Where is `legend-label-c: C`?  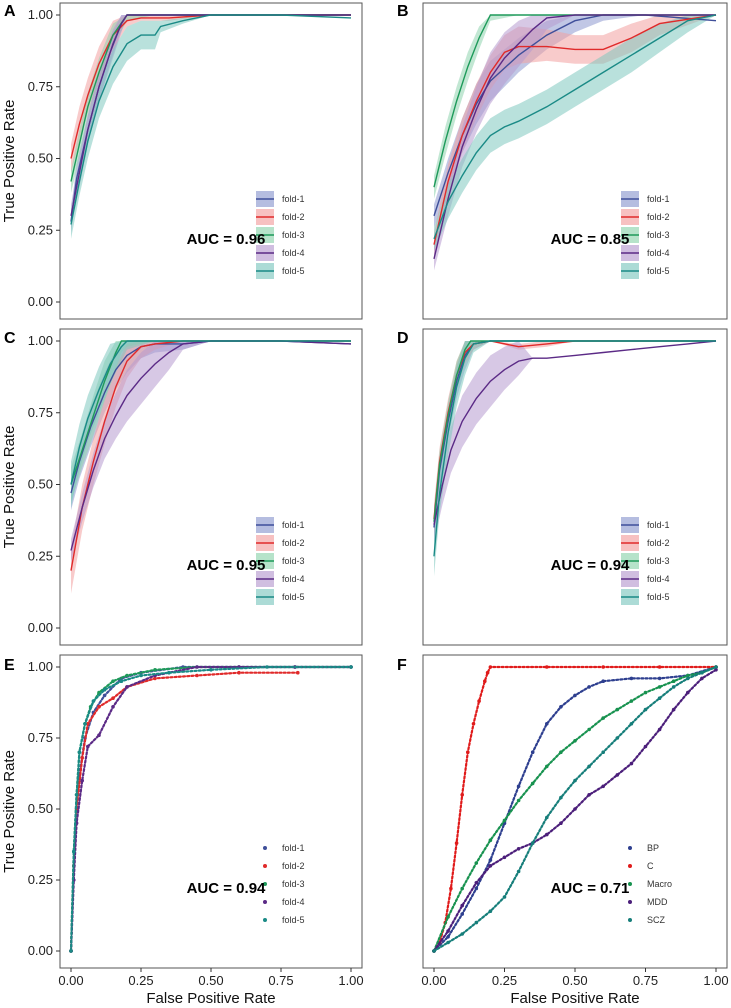
legend-label-c: C is located at coordinates (650, 866).